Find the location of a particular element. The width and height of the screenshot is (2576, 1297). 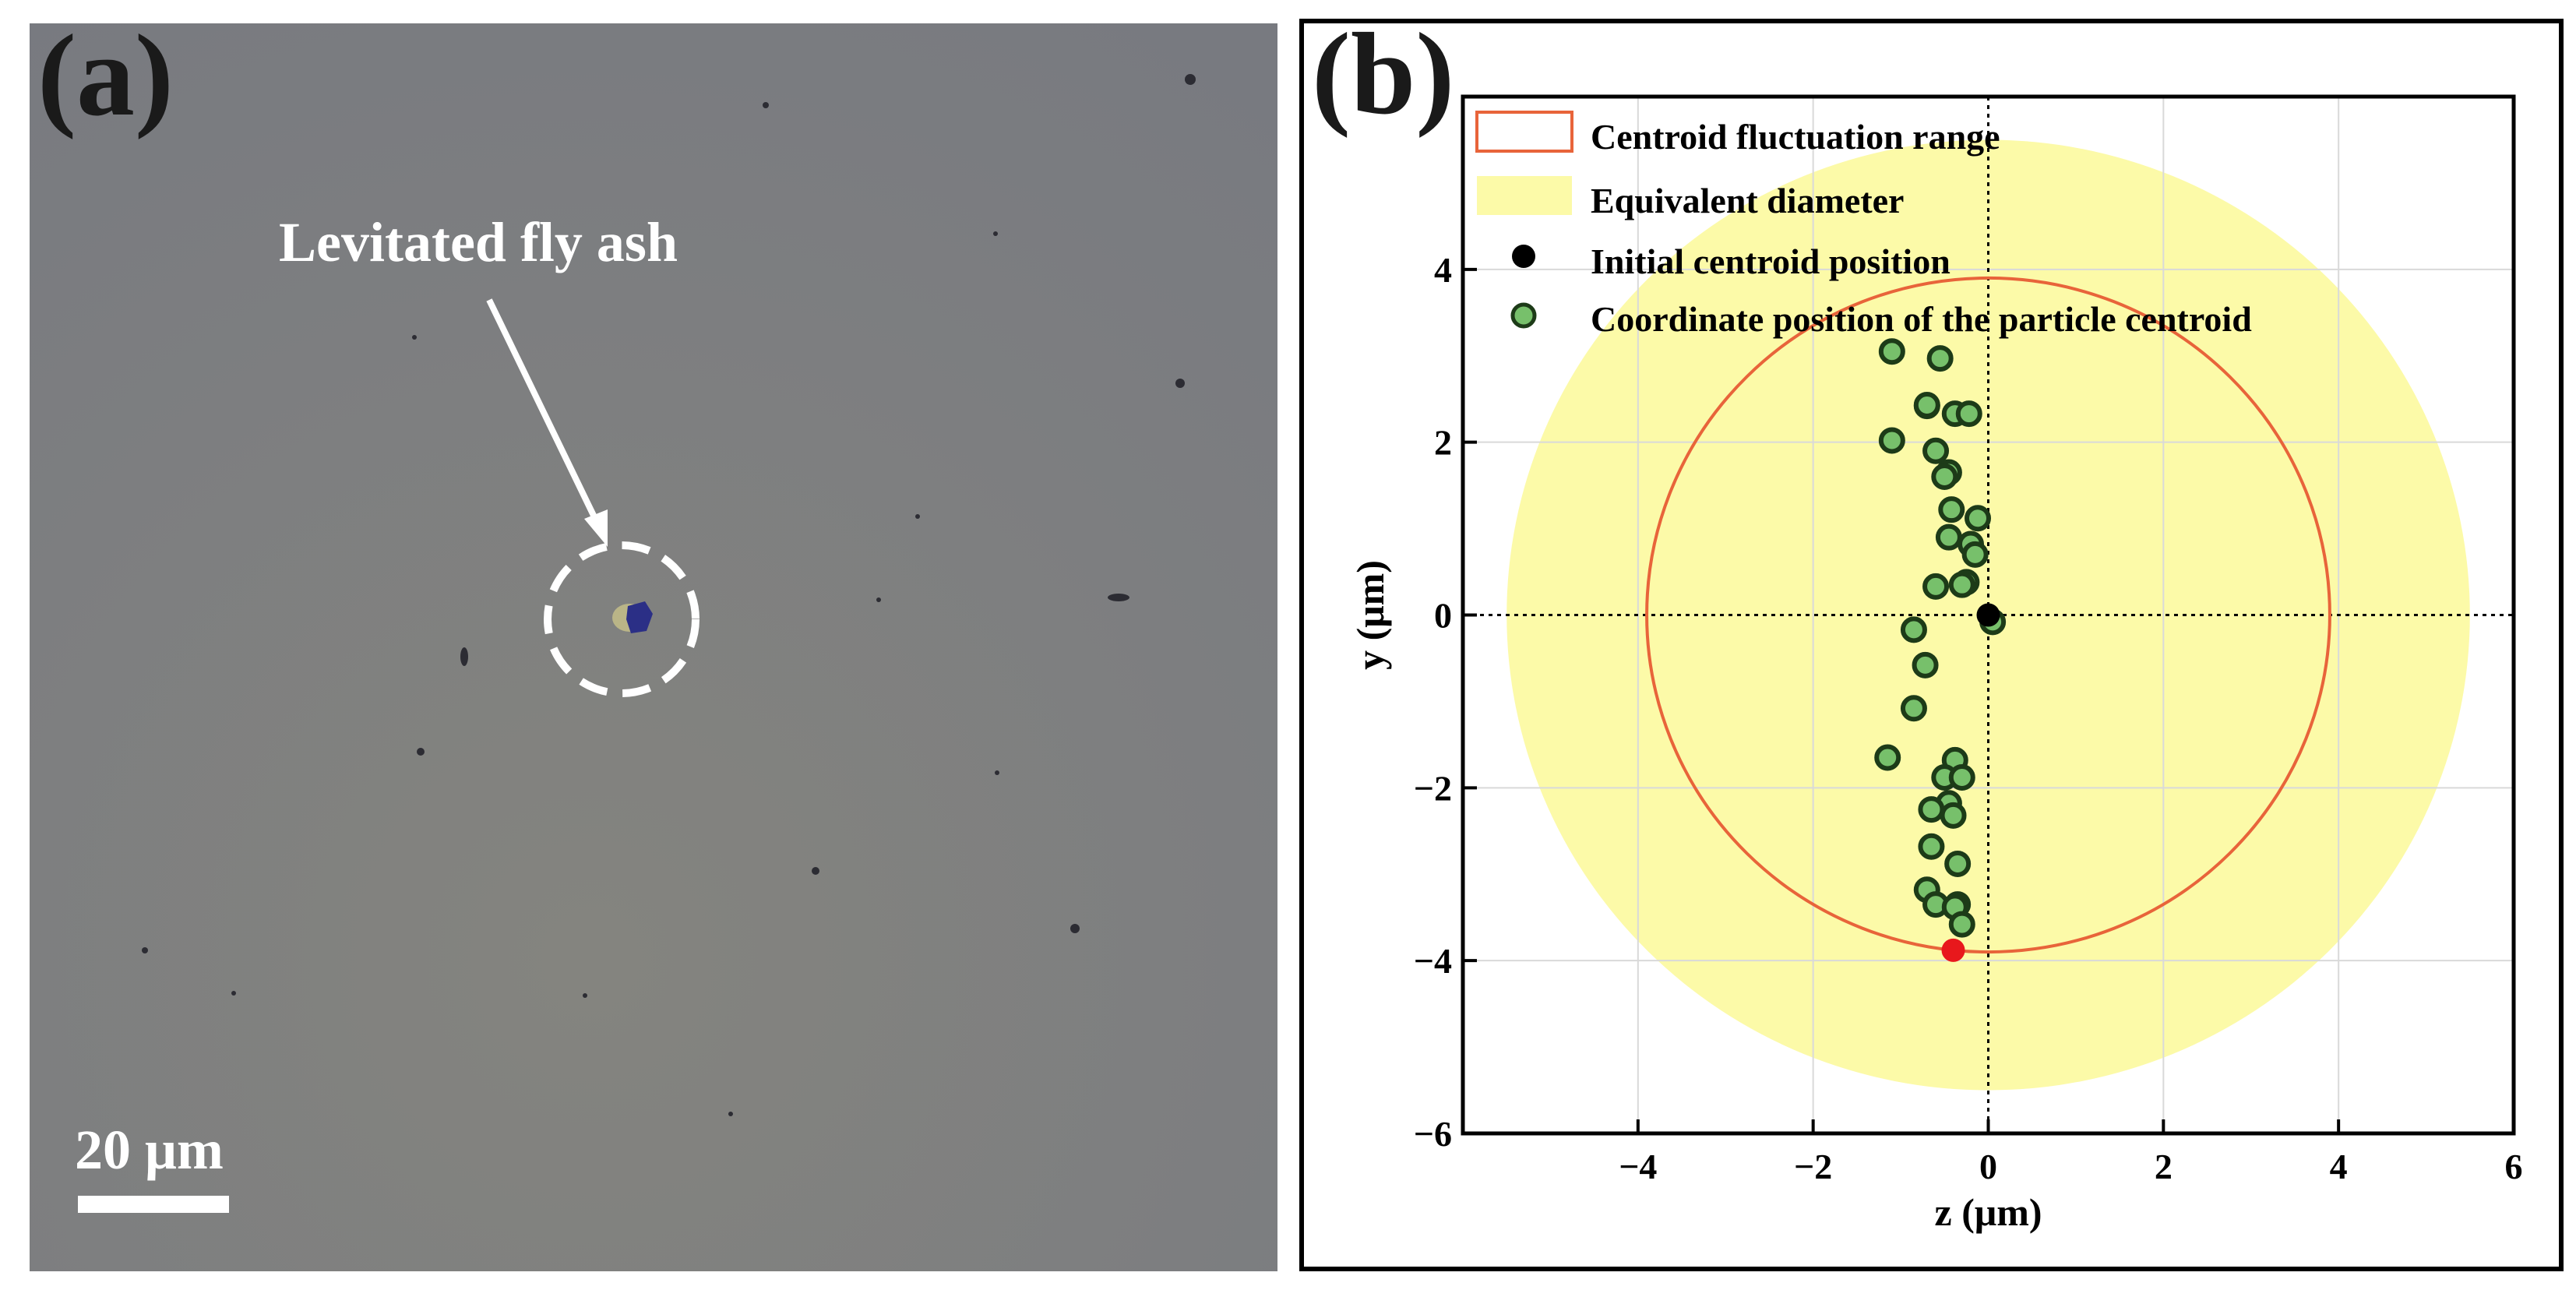

legend-swatch-equivalent is located at coordinates (1525, 195).